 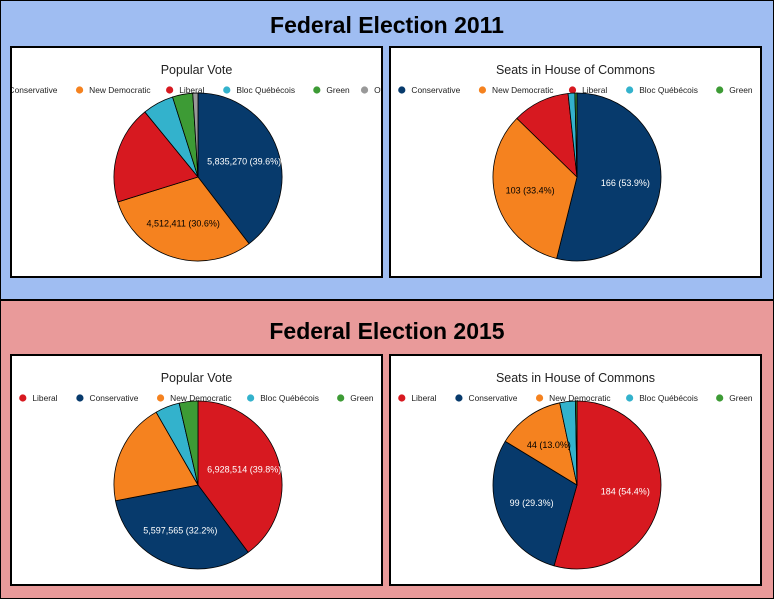 I want to click on data-label-conservative: 99 (29.3%), so click(x=532, y=503).